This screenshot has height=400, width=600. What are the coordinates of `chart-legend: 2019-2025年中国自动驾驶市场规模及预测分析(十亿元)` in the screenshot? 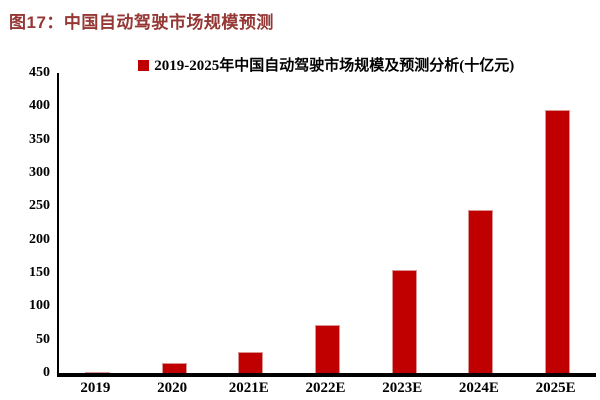 It's located at (326, 64).